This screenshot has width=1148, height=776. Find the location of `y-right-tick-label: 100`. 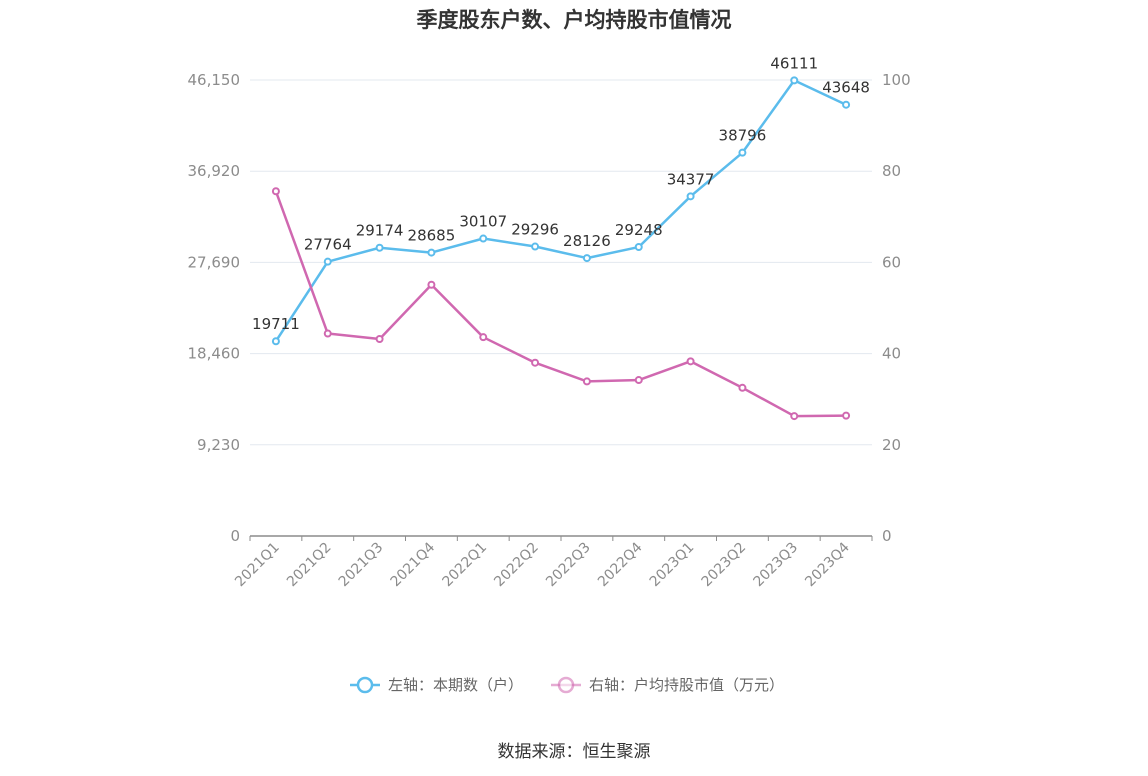

y-right-tick-label: 100 is located at coordinates (896, 80).